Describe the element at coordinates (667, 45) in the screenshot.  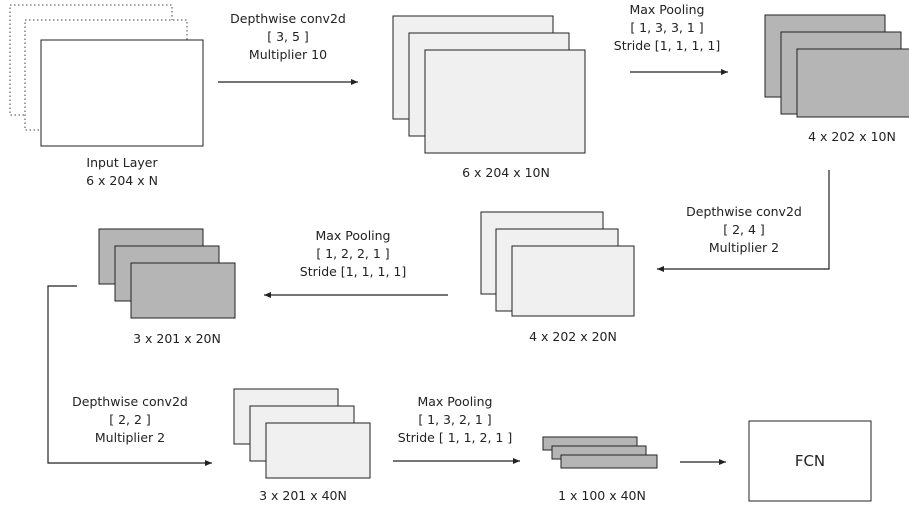
I see `op2-line-3: Stride [1, 1, 1, 1]` at that location.